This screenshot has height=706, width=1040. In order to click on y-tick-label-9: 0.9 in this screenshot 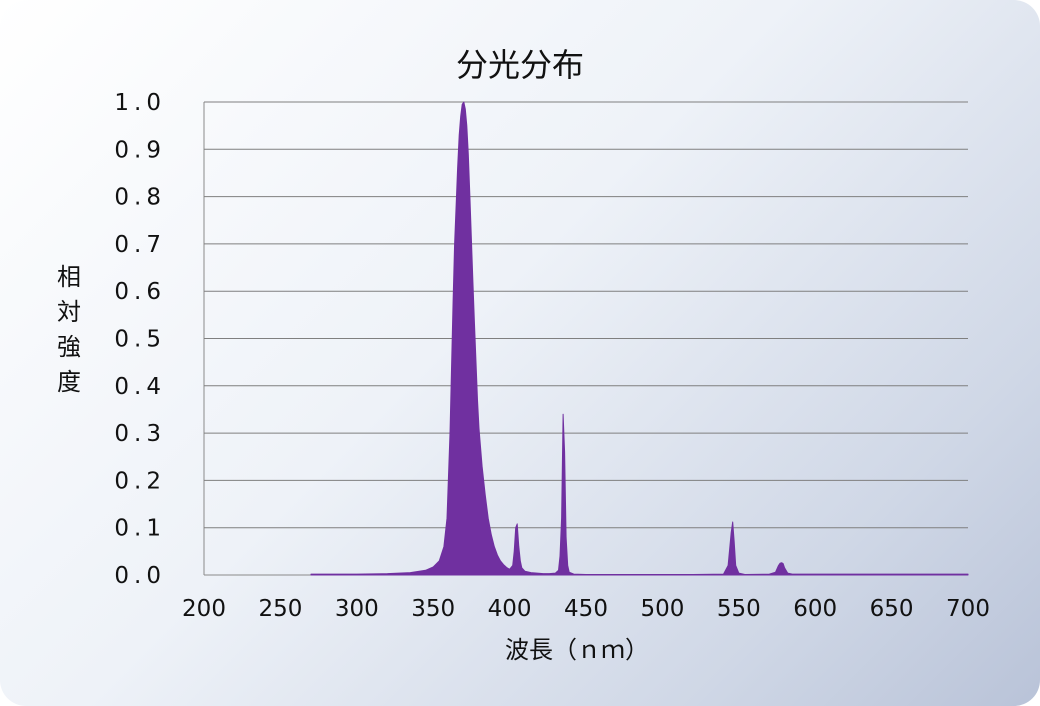, I will do `click(140, 150)`.